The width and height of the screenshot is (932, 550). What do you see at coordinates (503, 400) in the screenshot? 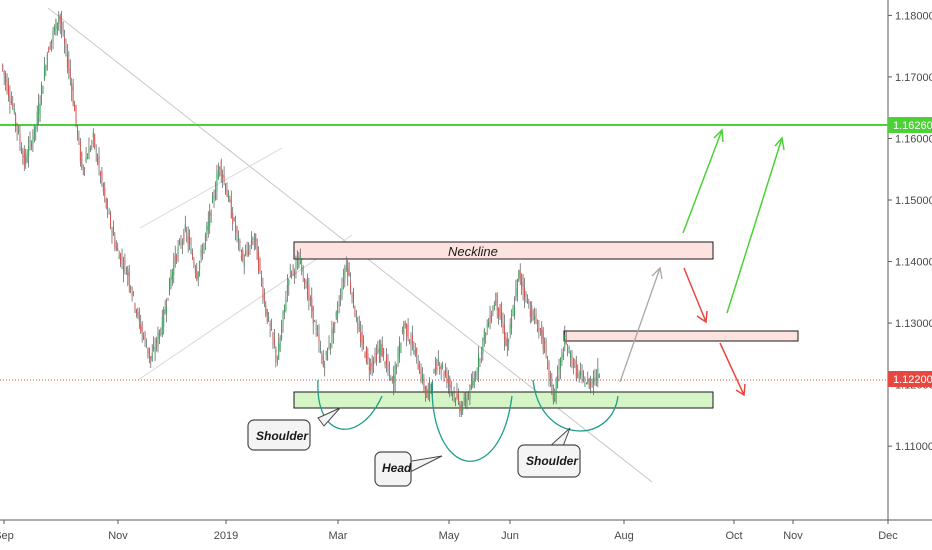
I see `support-zone` at bounding box center [503, 400].